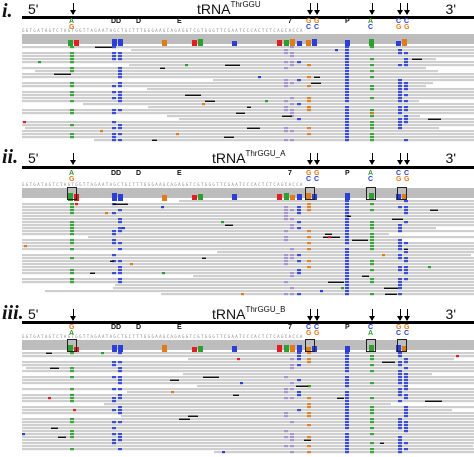 The width and height of the screenshot is (474, 457). What do you see at coordinates (237, 44) in the screenshot?
I see `coverage-bars` at bounding box center [237, 44].